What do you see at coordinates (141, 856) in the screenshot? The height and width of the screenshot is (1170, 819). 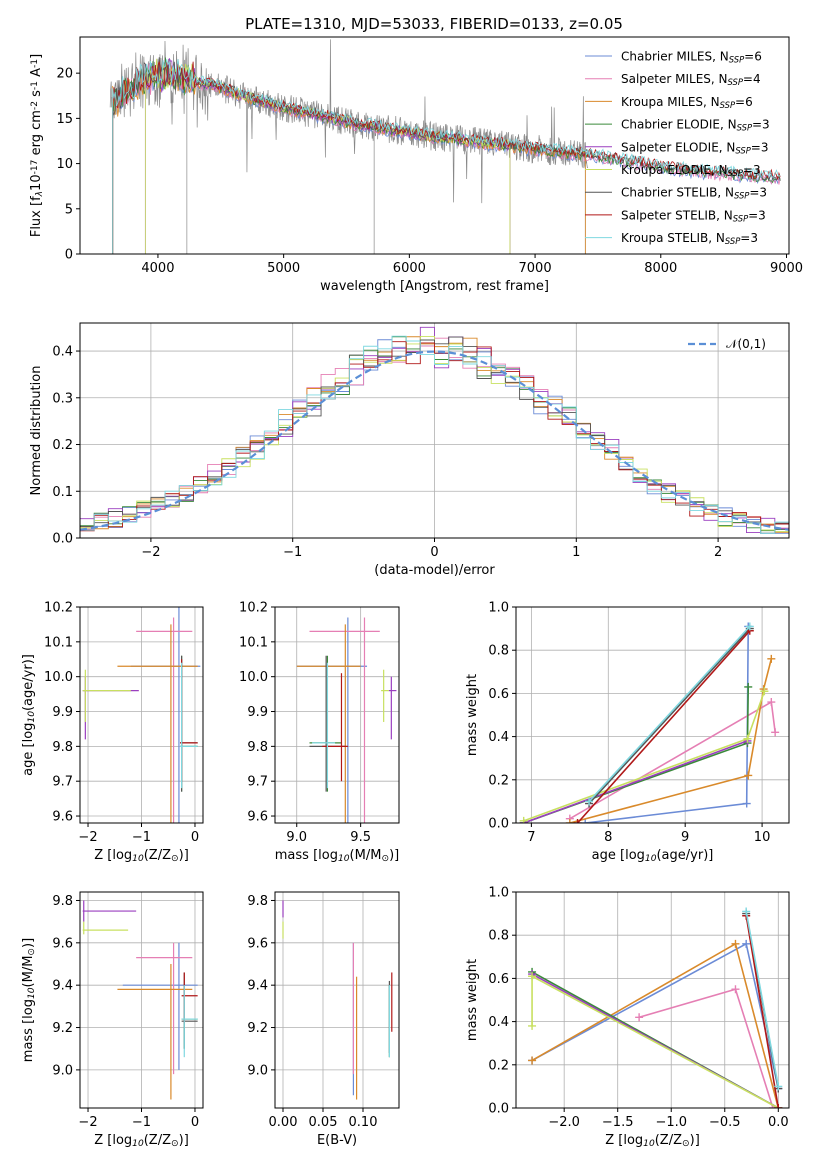 I see `x-axis-label: Z [log10(Z/Z⊙)]` at bounding box center [141, 856].